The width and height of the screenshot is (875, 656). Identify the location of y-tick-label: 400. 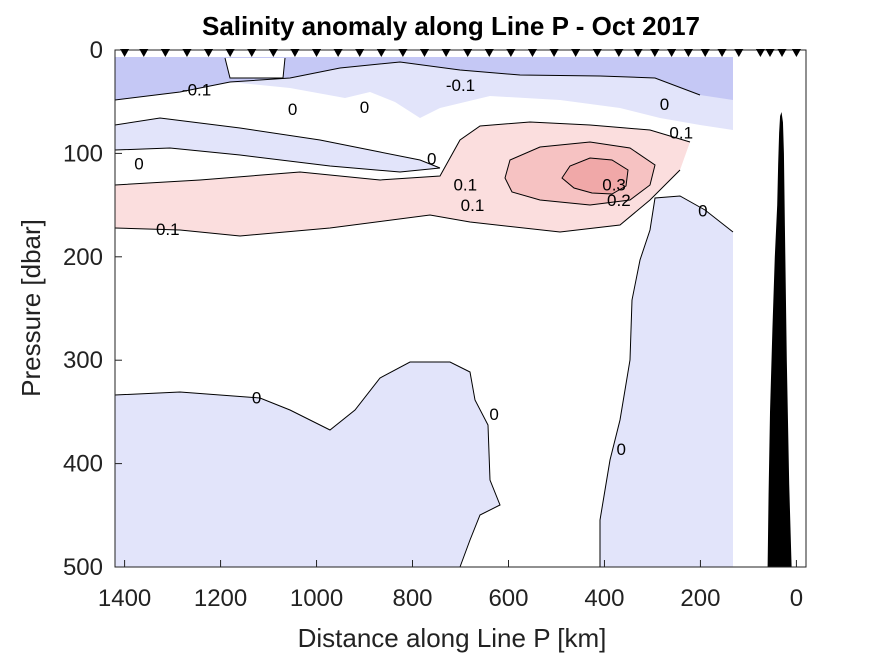
(83, 464).